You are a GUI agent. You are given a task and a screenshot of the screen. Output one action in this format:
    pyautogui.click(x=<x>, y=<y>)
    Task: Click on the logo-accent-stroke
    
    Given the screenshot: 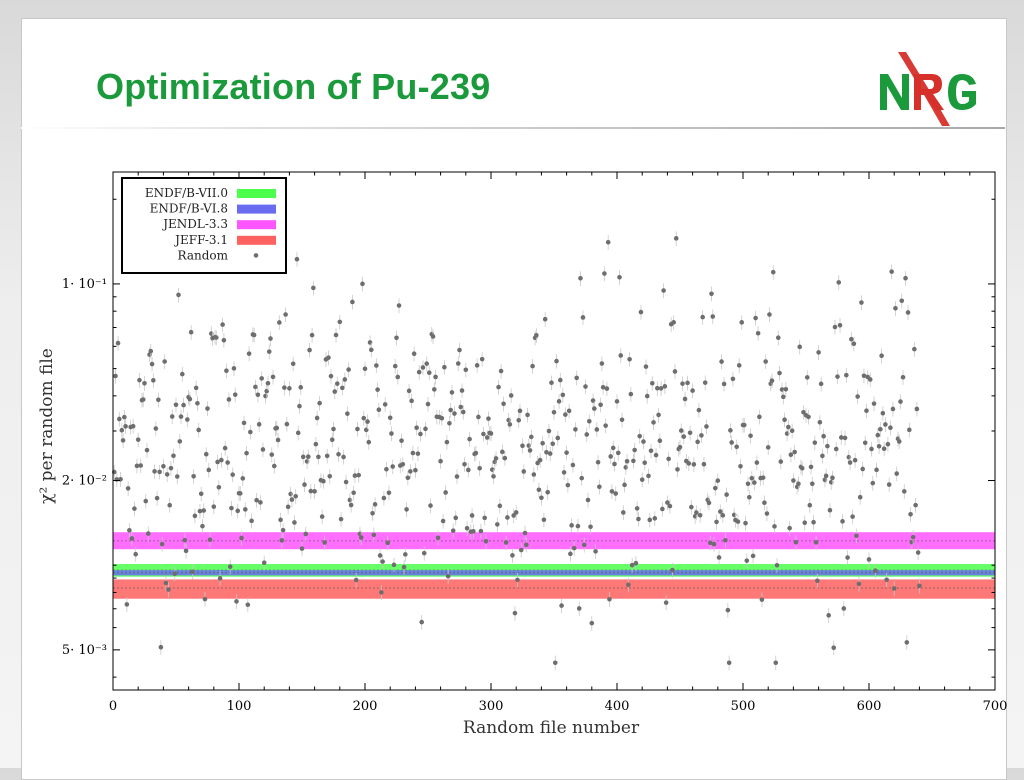 What is the action you would take?
    pyautogui.click(x=924, y=89)
    